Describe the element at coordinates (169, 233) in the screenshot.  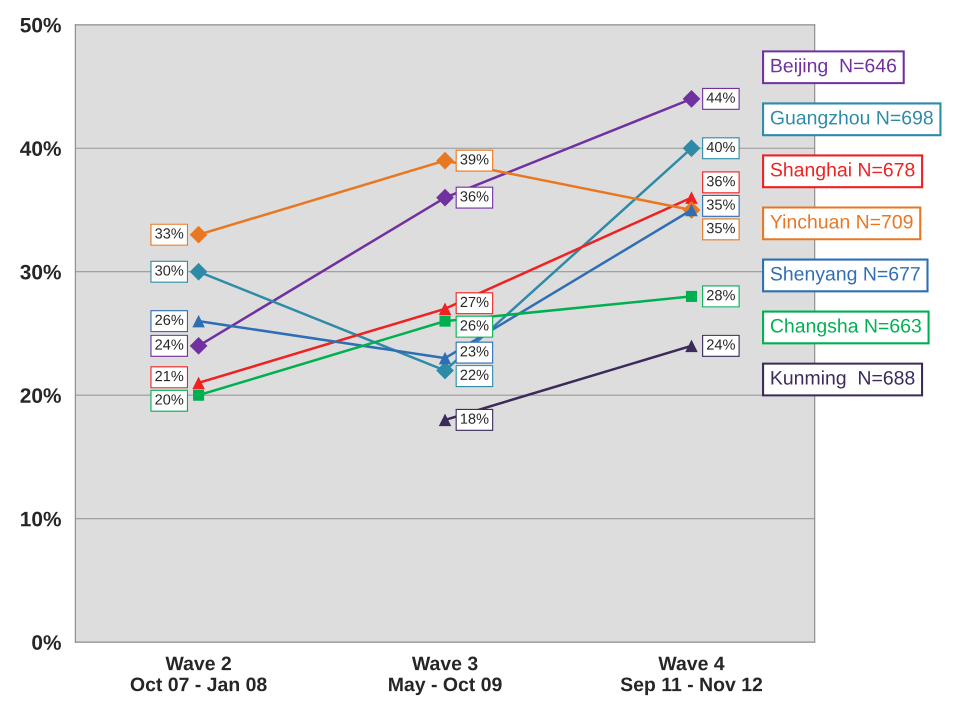
I see `data-label: 33%` at that location.